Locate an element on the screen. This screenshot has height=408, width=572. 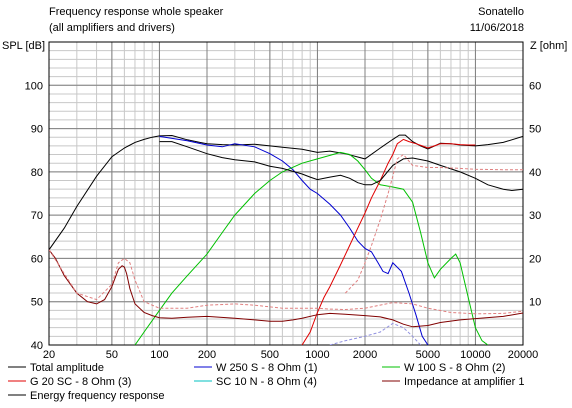
x-tick-label: 1000 is located at coordinates (317, 355).